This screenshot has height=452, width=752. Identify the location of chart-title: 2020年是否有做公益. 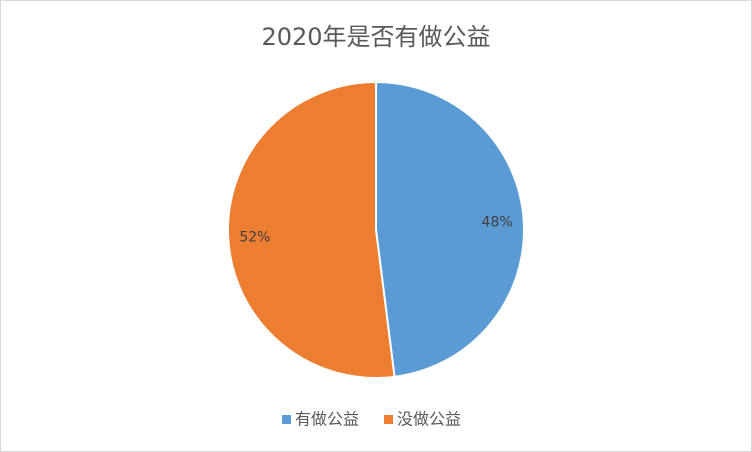
(375, 37).